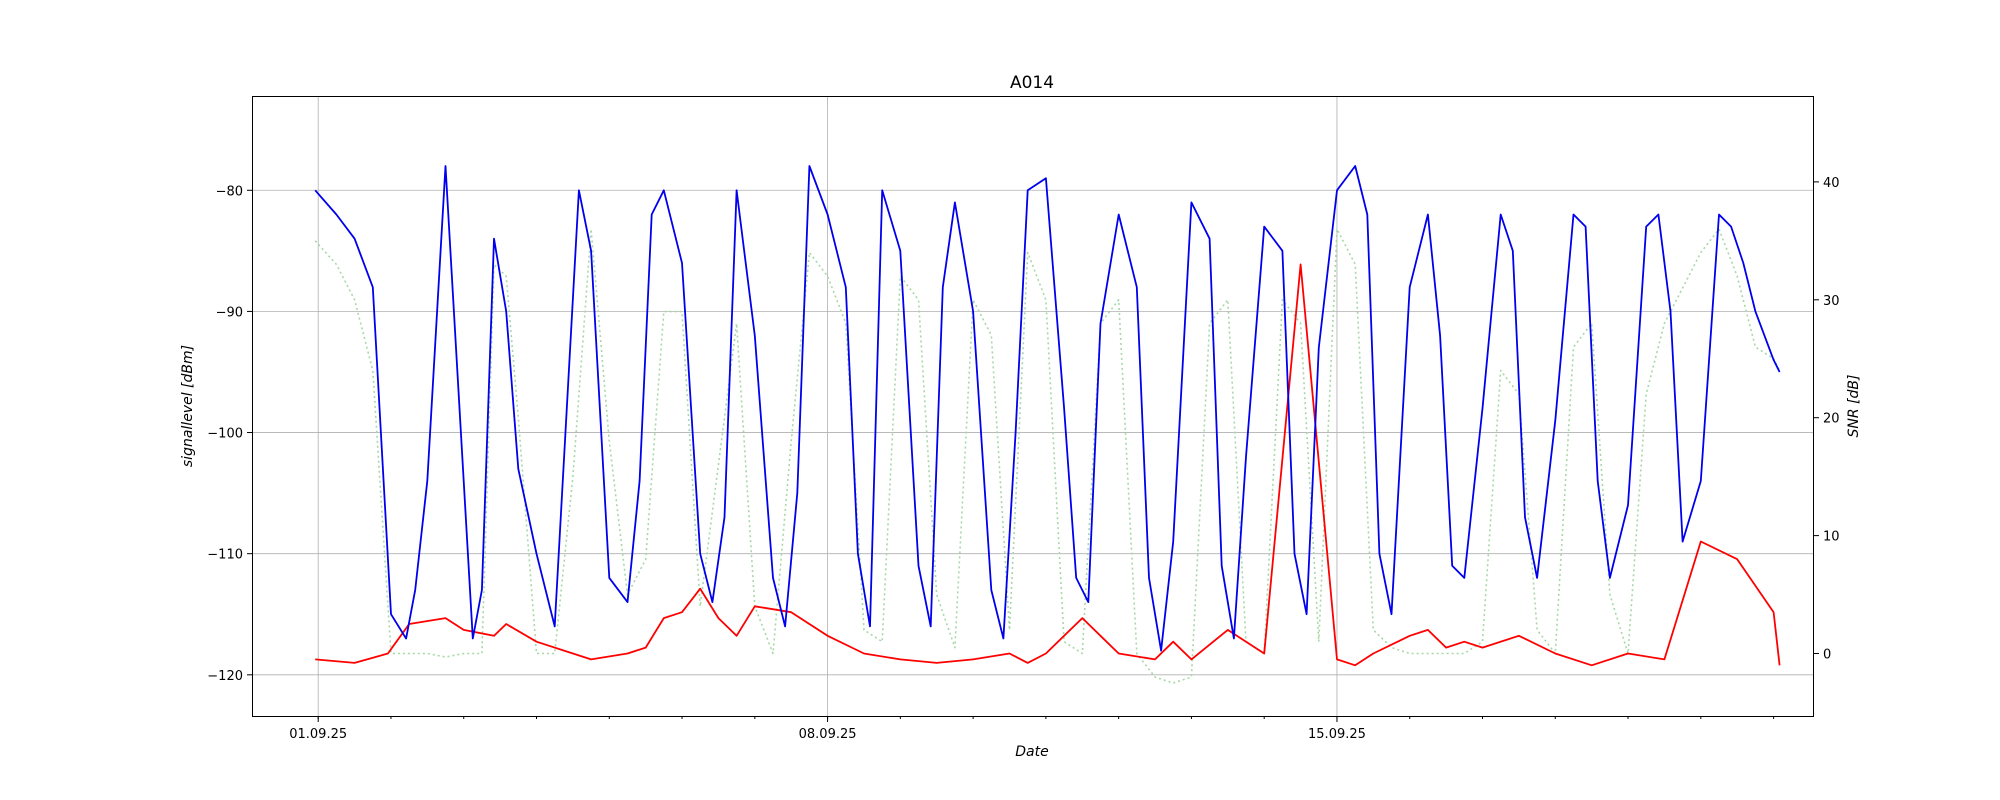 This screenshot has width=2000, height=800. What do you see at coordinates (229, 191) in the screenshot?
I see `y-tick-label: −80` at bounding box center [229, 191].